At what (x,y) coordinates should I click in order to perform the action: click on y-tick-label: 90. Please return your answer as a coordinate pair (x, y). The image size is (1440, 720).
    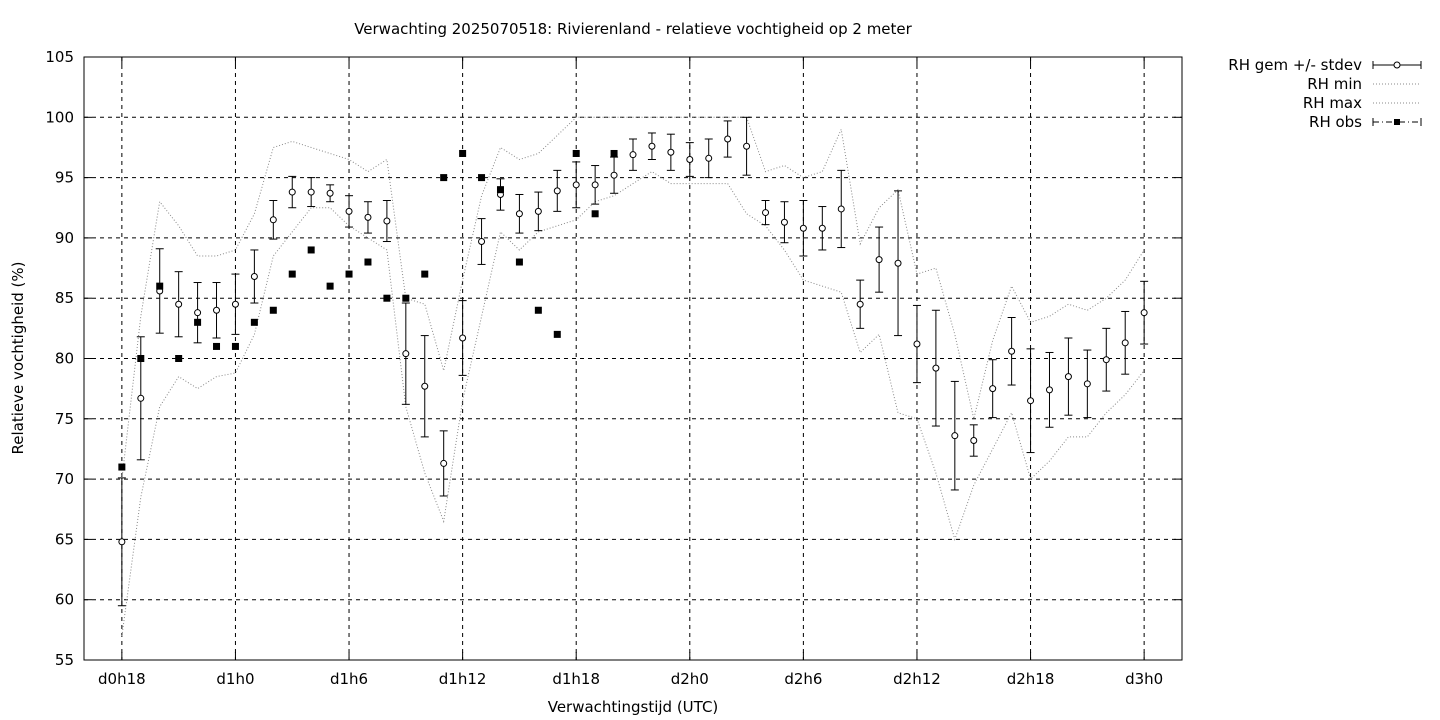
    Looking at the image, I should click on (64, 238).